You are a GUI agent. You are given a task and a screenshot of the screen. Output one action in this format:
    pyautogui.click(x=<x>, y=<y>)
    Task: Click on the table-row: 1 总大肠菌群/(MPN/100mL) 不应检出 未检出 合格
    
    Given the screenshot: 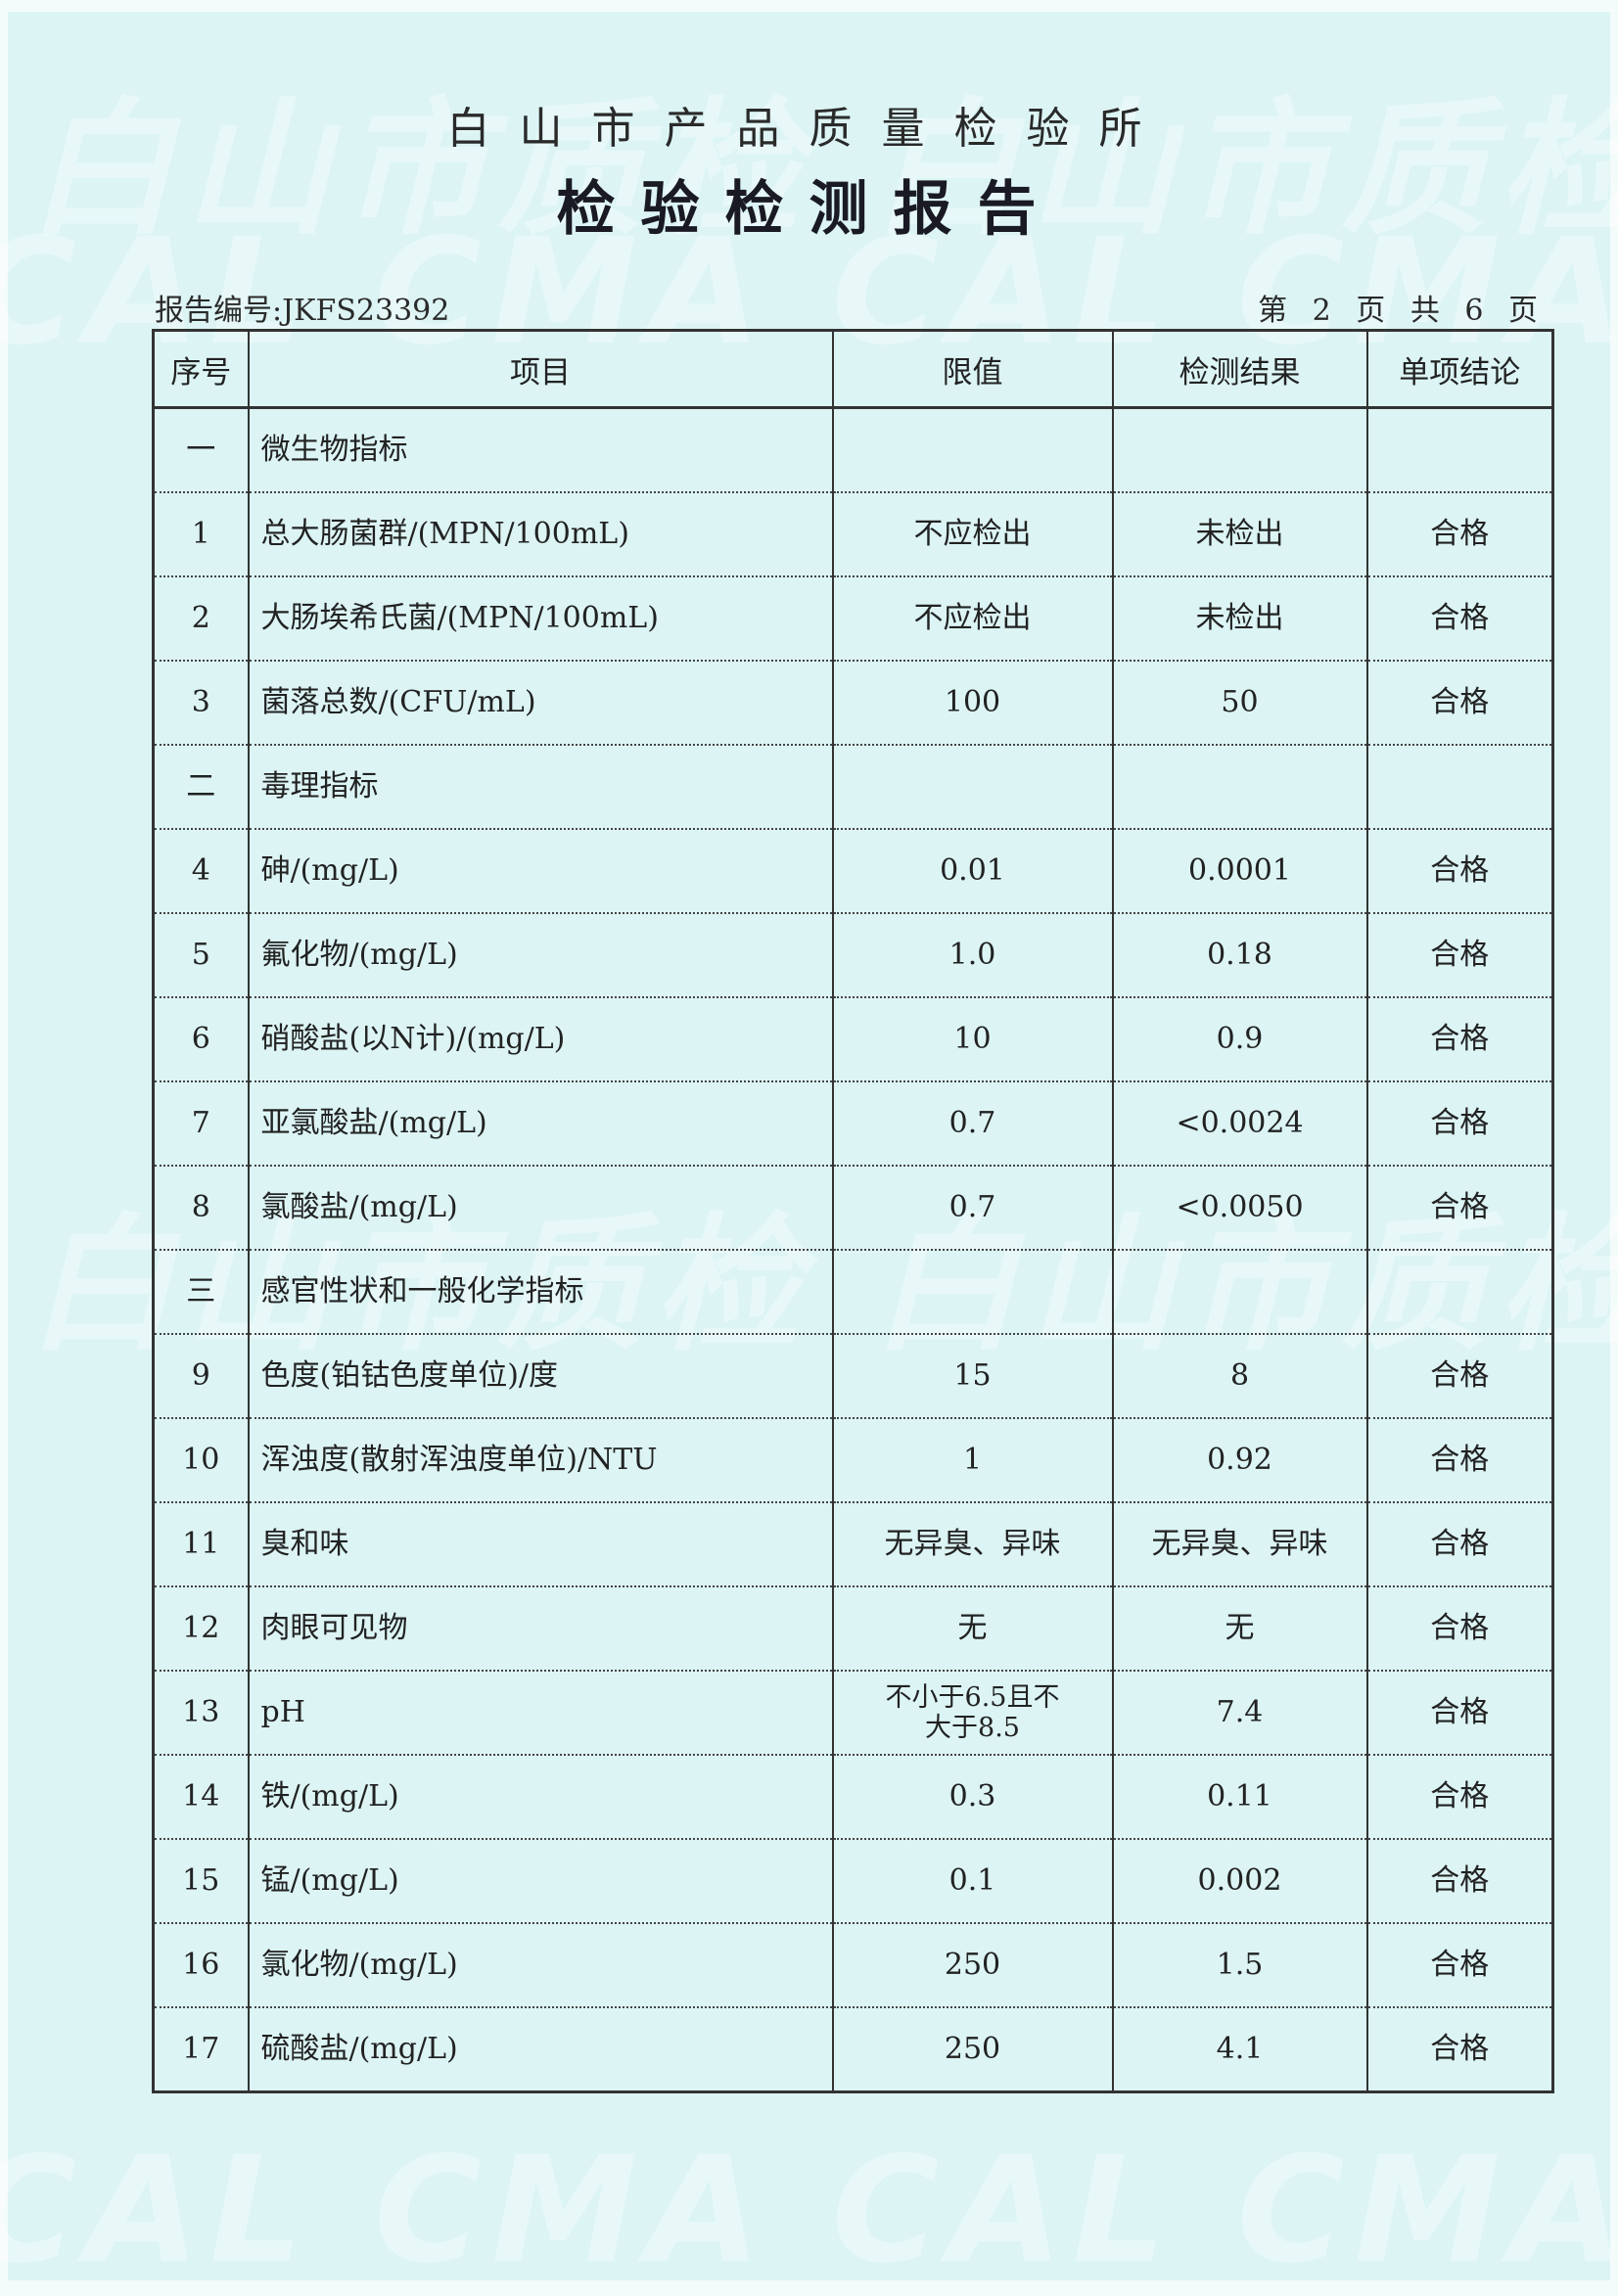 What is the action you would take?
    pyautogui.click(x=853, y=534)
    